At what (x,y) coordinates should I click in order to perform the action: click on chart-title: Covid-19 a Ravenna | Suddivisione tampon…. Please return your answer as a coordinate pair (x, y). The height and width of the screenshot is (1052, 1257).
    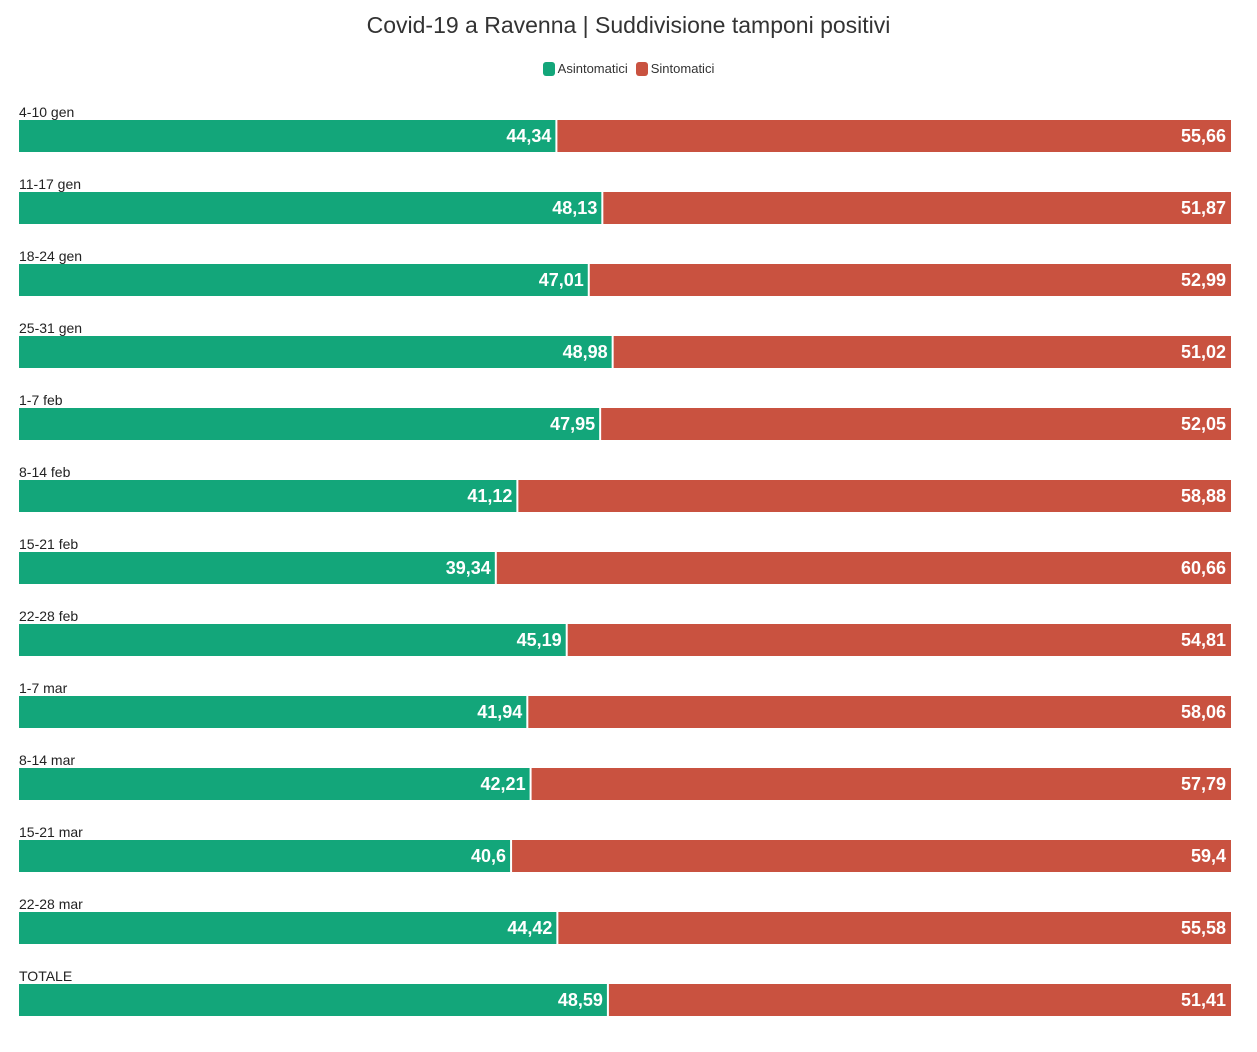
    Looking at the image, I should click on (628, 25).